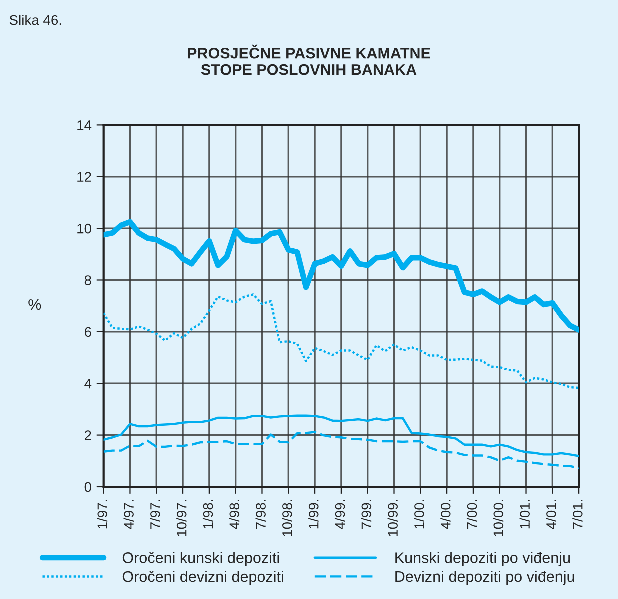 Image resolution: width=618 pixels, height=599 pixels. Describe the element at coordinates (393, 518) in the screenshot. I see `x-tick-label: 10/99.` at that location.